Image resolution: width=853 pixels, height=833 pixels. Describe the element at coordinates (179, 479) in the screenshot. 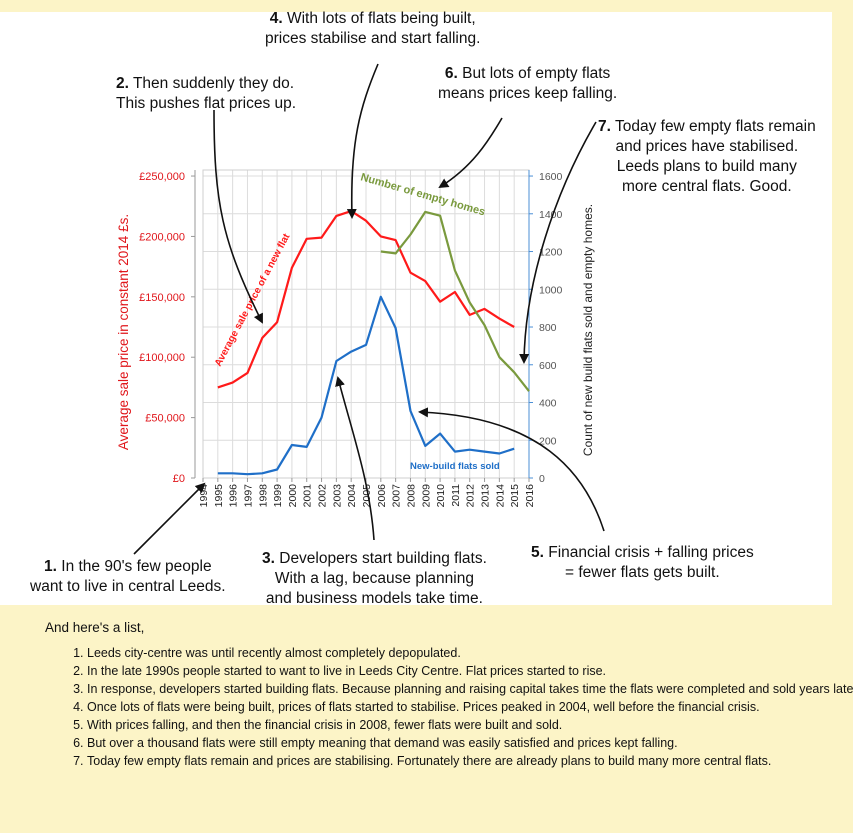

I see `left-tick-label: £0` at that location.